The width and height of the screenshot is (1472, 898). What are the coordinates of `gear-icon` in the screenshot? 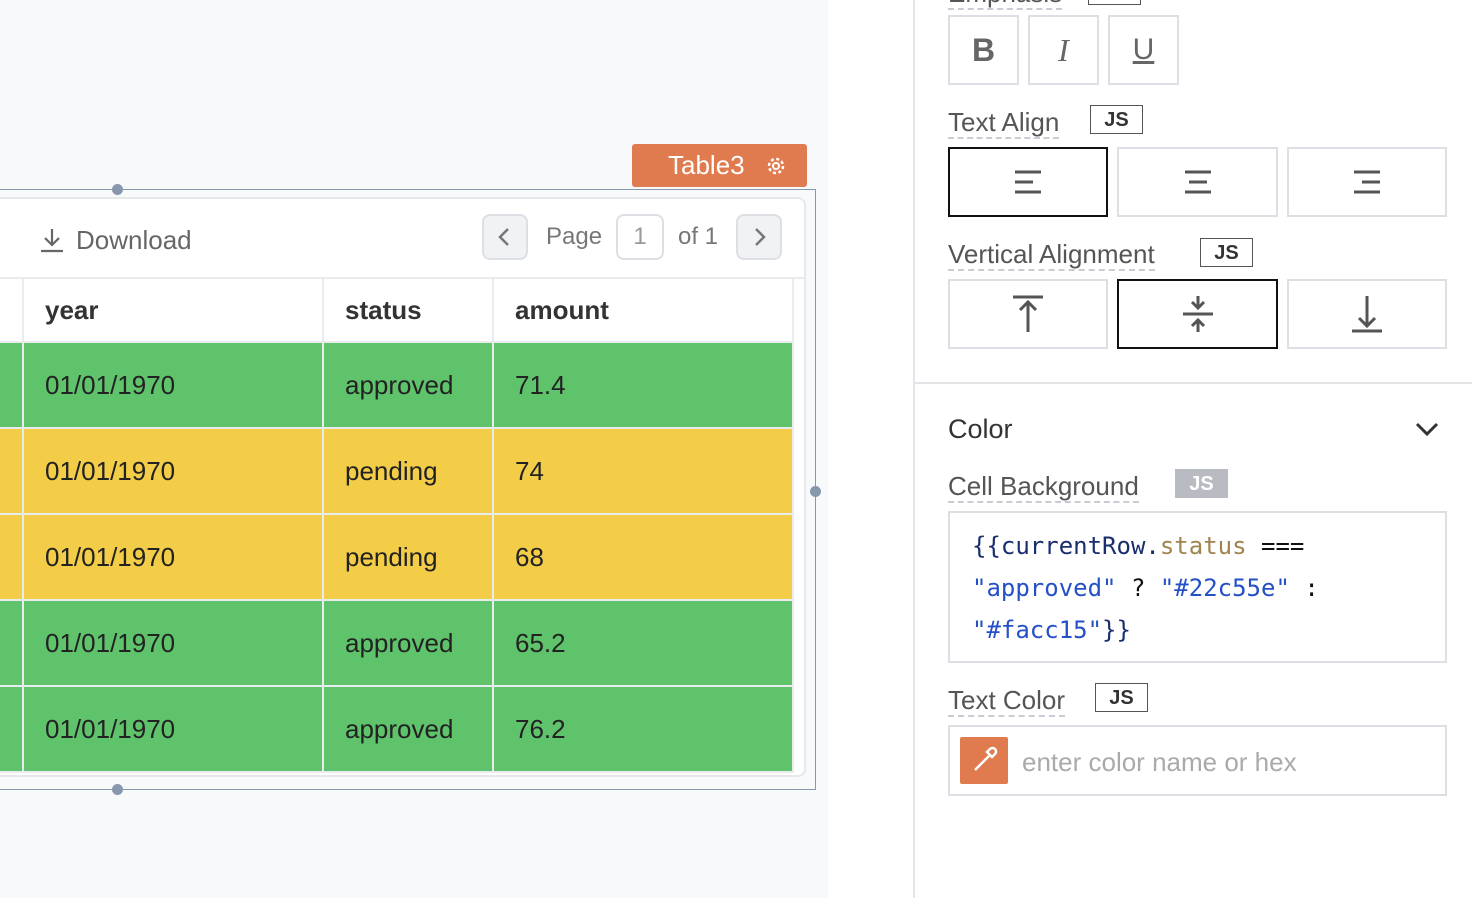 It's located at (776, 166).